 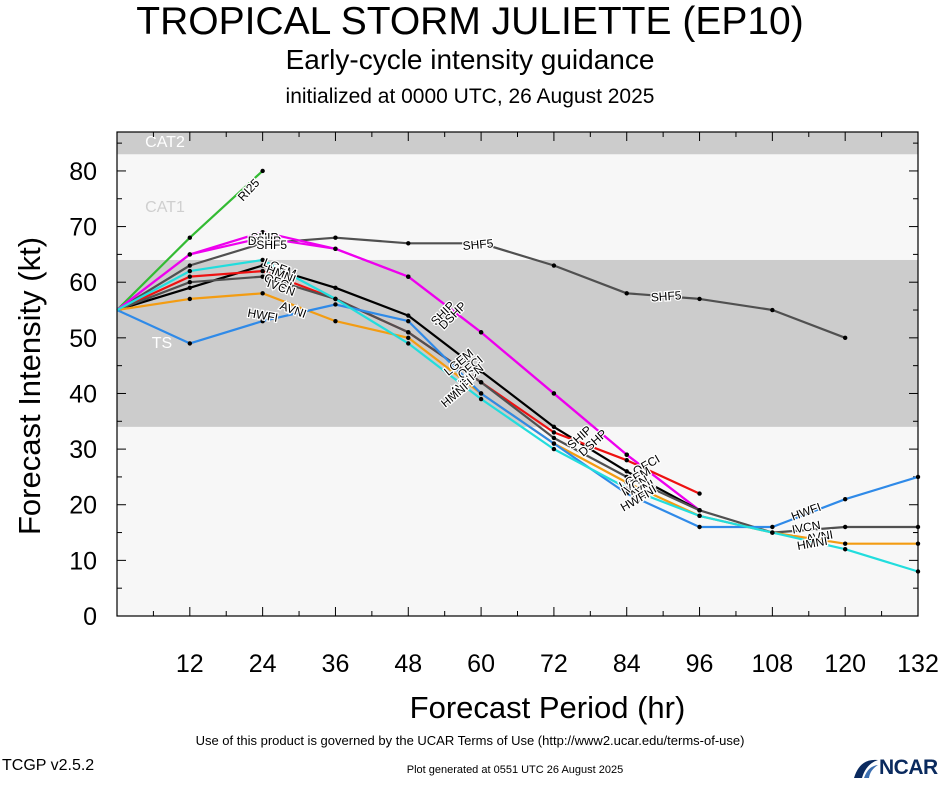 I want to click on y-tick-label: 40, so click(x=83, y=394).